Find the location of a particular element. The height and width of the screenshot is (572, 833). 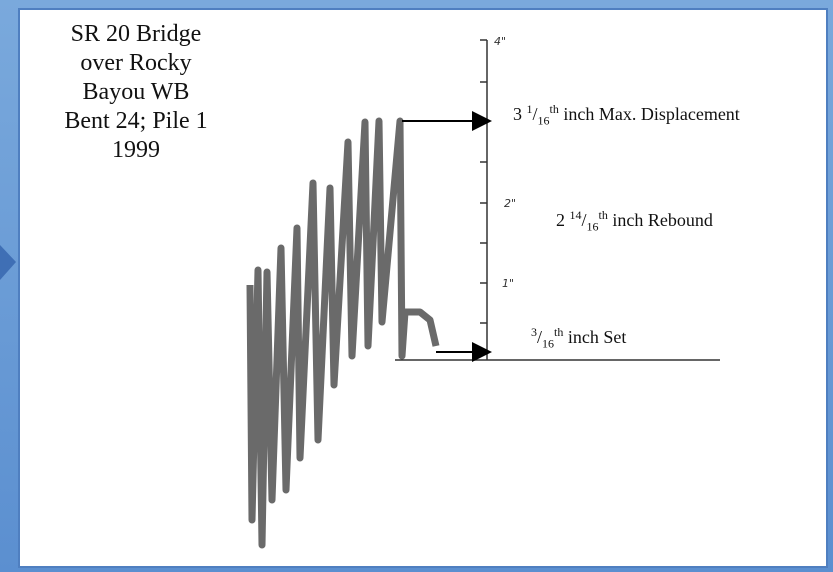

caption-line: SR 20 Bridge is located at coordinates (136, 34).